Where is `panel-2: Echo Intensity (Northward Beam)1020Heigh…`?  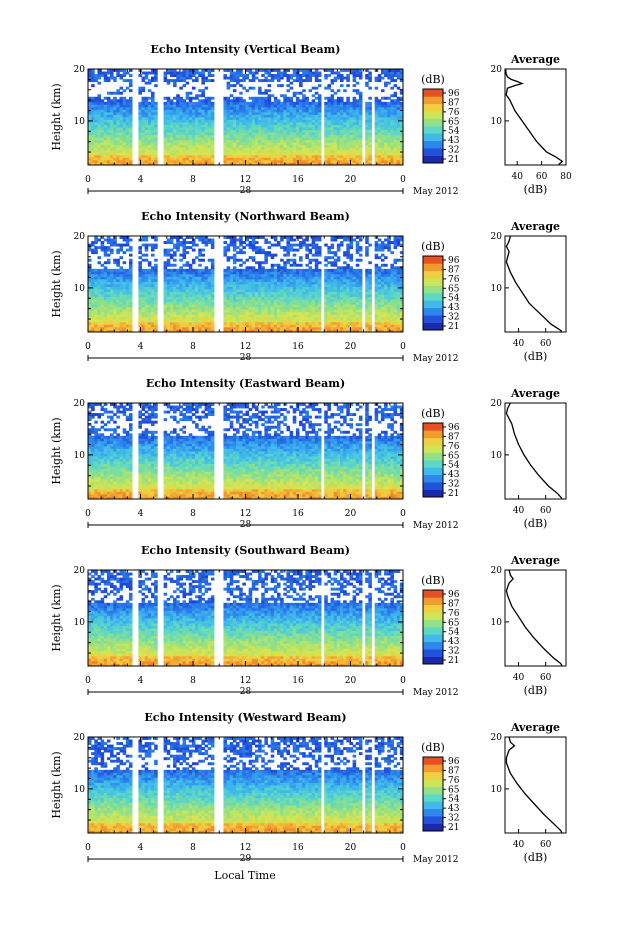 panel-2: Echo Intensity (Northward Beam)1020Heigh… is located at coordinates (308, 287).